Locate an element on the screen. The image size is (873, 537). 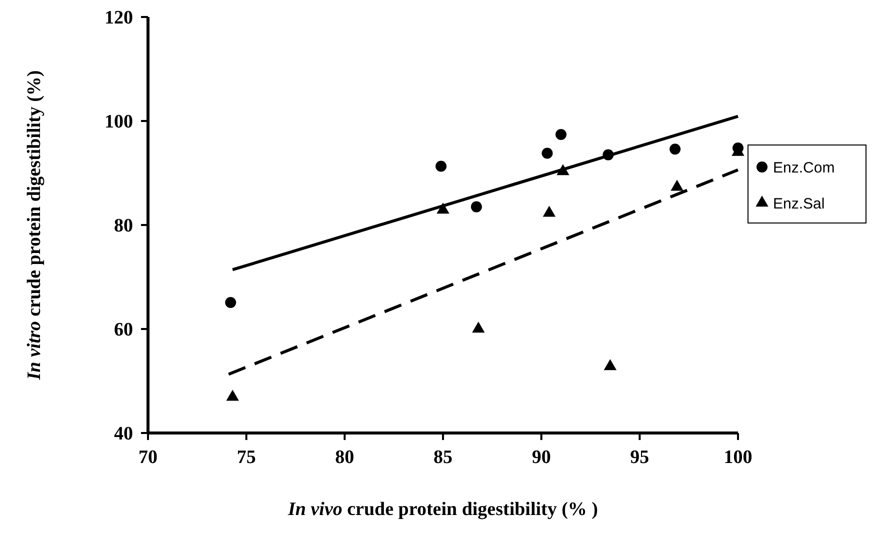
y-tick-label: 60 is located at coordinates (123, 330).